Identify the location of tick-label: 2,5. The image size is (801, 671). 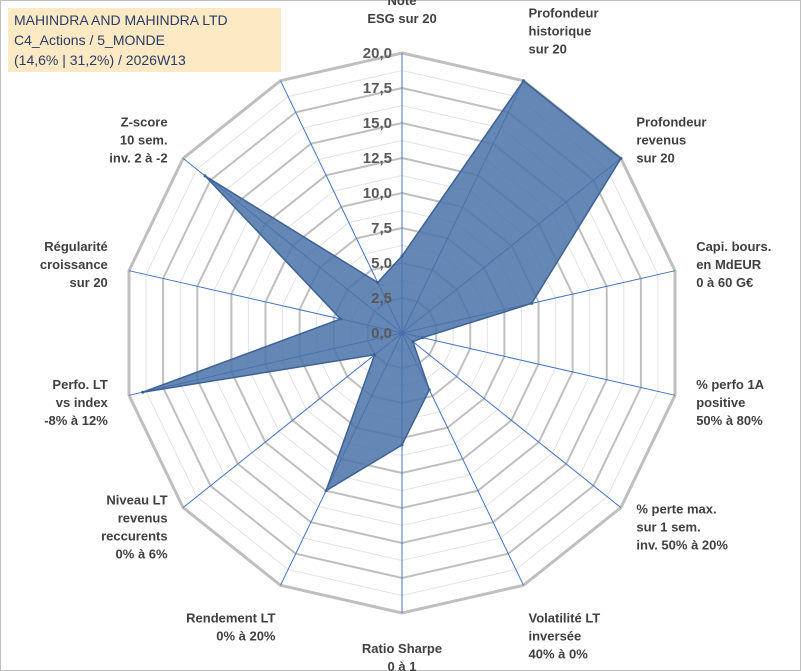
(381, 298).